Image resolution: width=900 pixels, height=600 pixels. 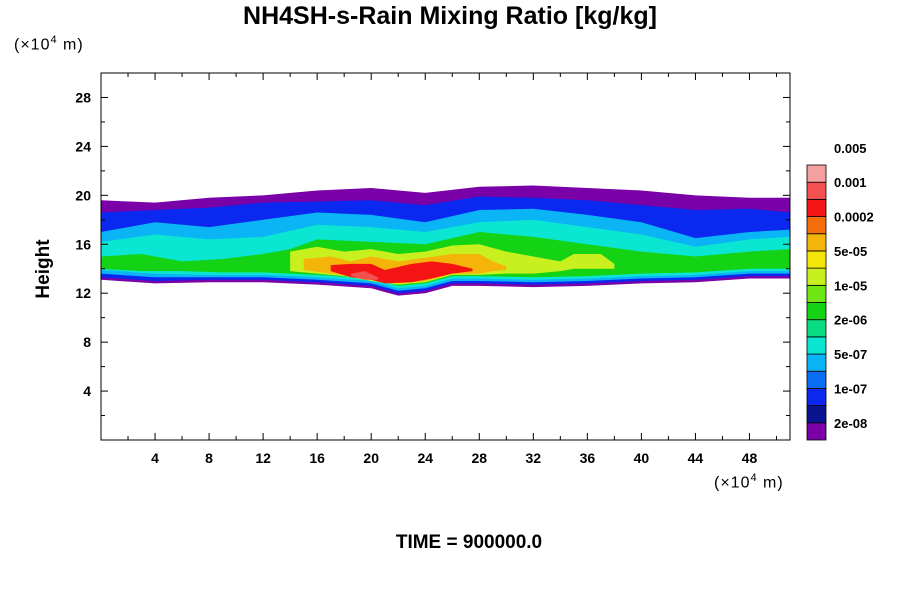 I want to click on y-tick-label: 28, so click(x=83, y=97).